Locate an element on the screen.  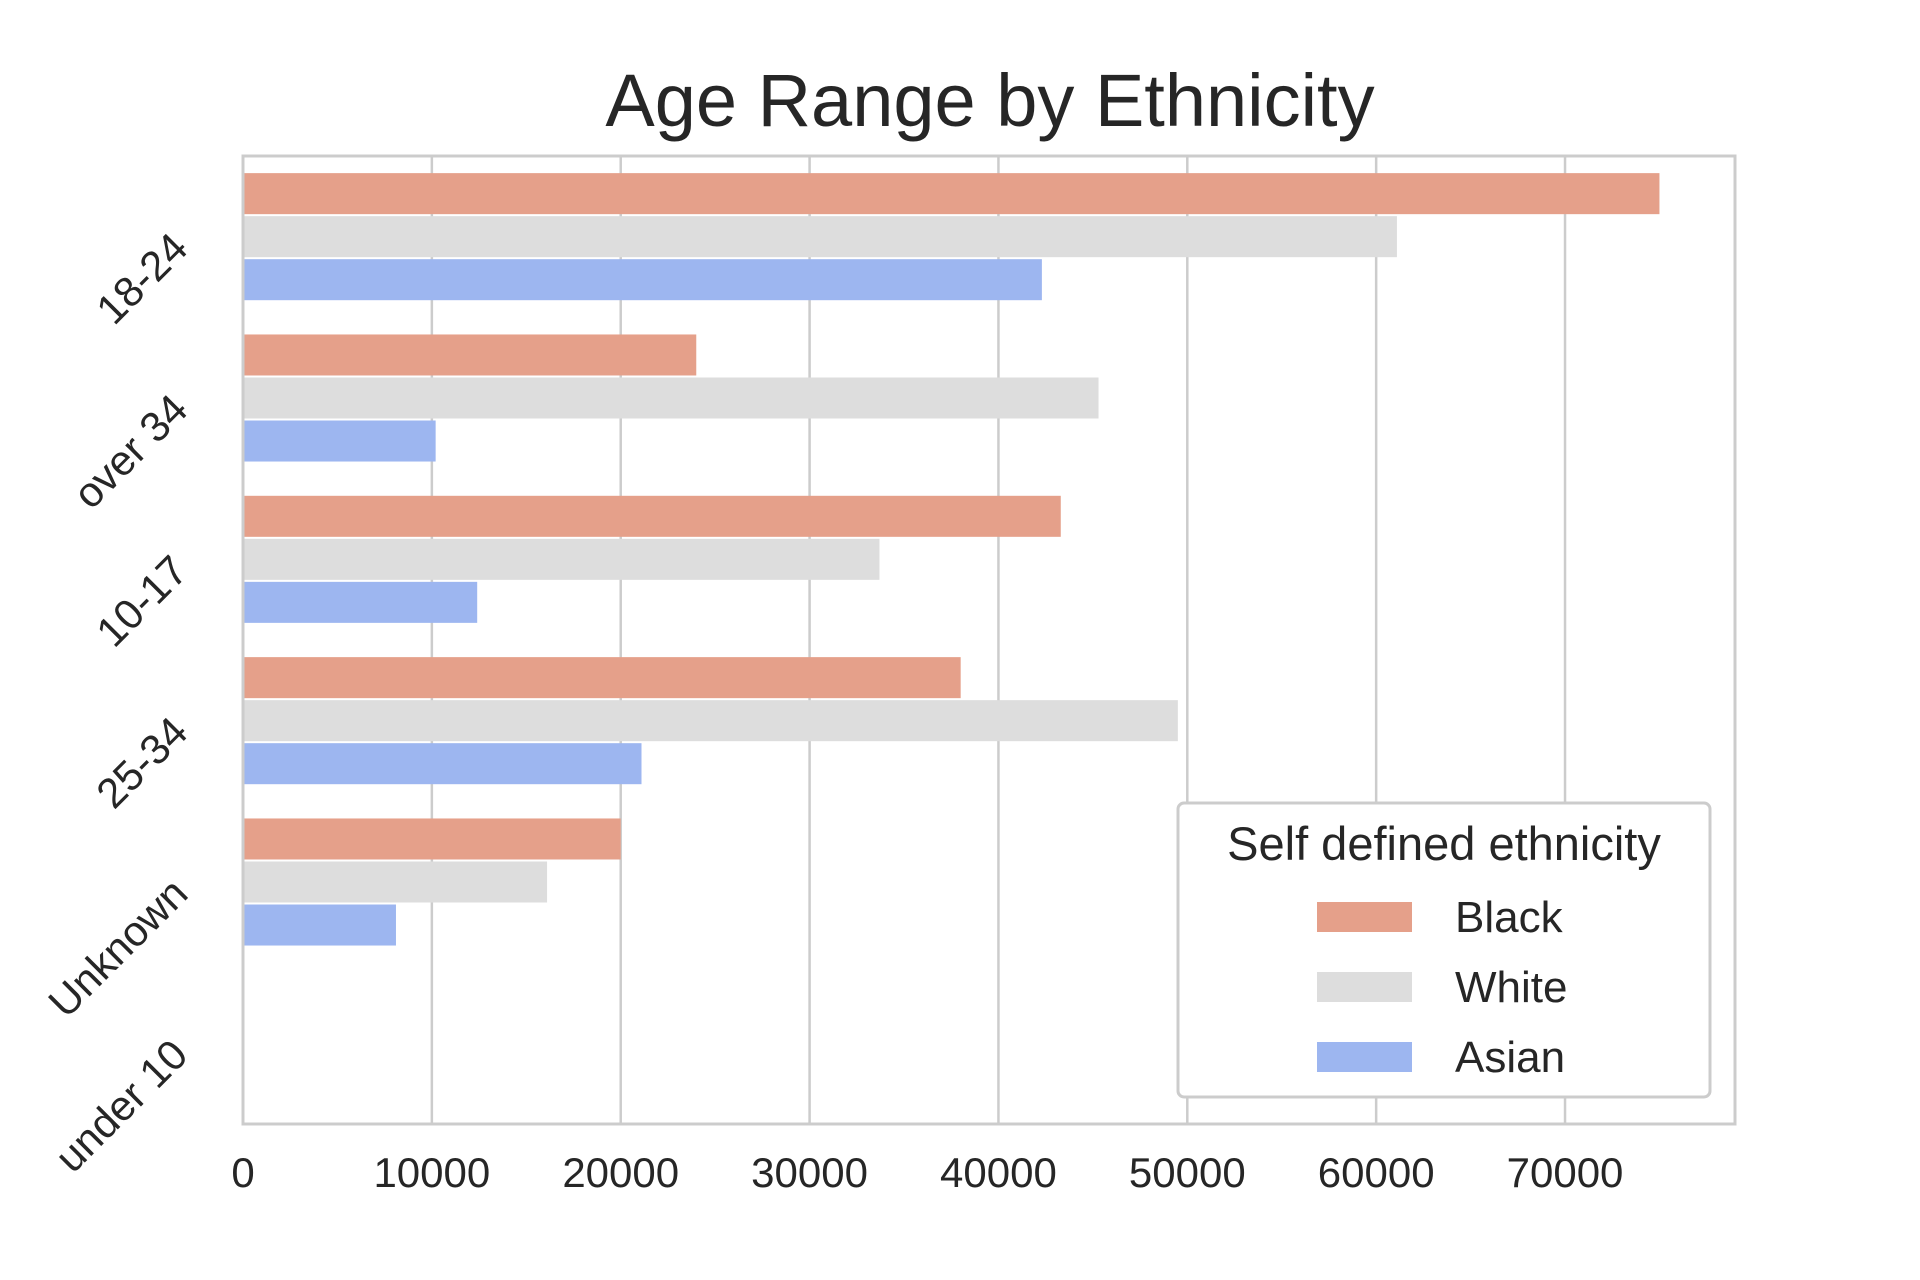
x-tick-label: 0 is located at coordinates (242, 1172).